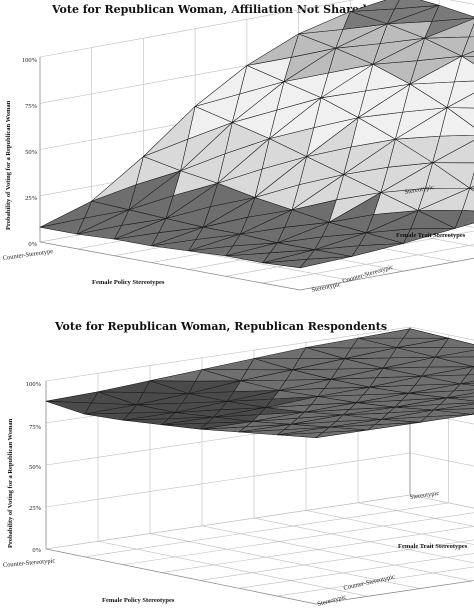  Describe the element at coordinates (138, 600) in the screenshot. I see `chart-2-xlabel: Female Policy Stereotypes` at that location.